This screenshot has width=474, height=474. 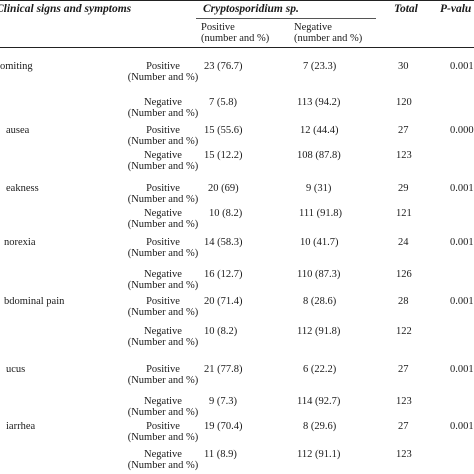 I want to click on cell-pos-total: 29, so click(x=403, y=188).